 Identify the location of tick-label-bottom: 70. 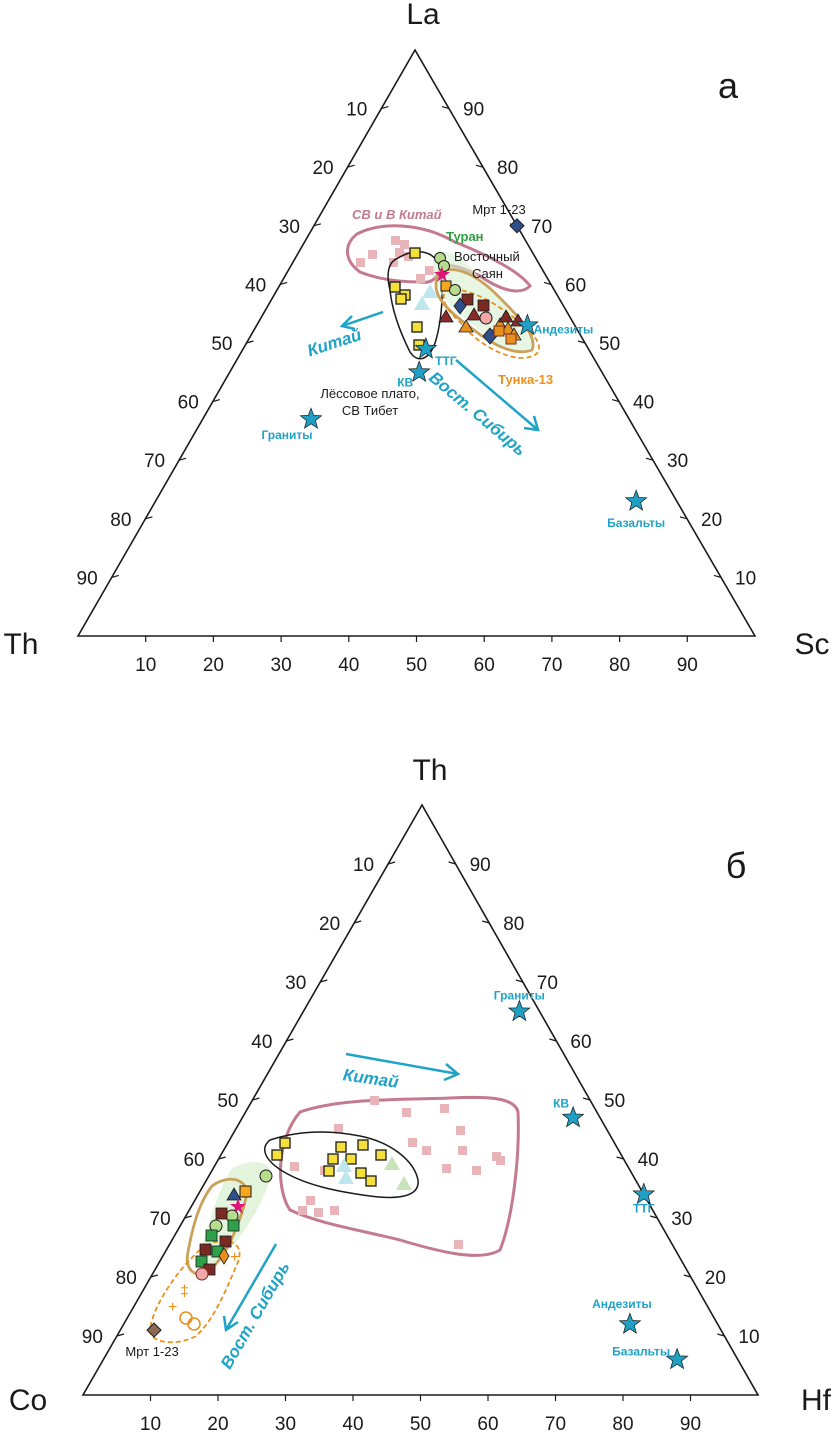
(551, 665).